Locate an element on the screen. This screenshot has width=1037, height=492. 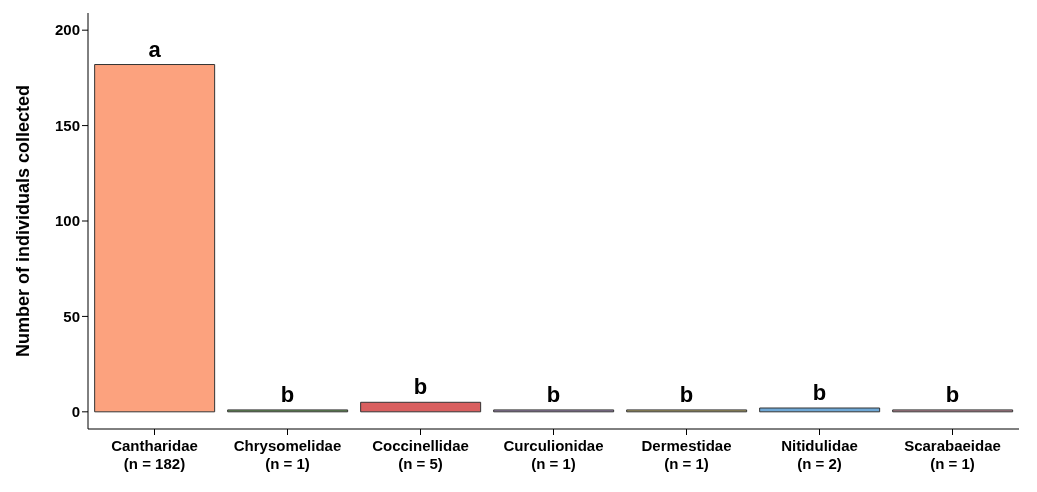
y-tick-label: 200 is located at coordinates (67, 30).